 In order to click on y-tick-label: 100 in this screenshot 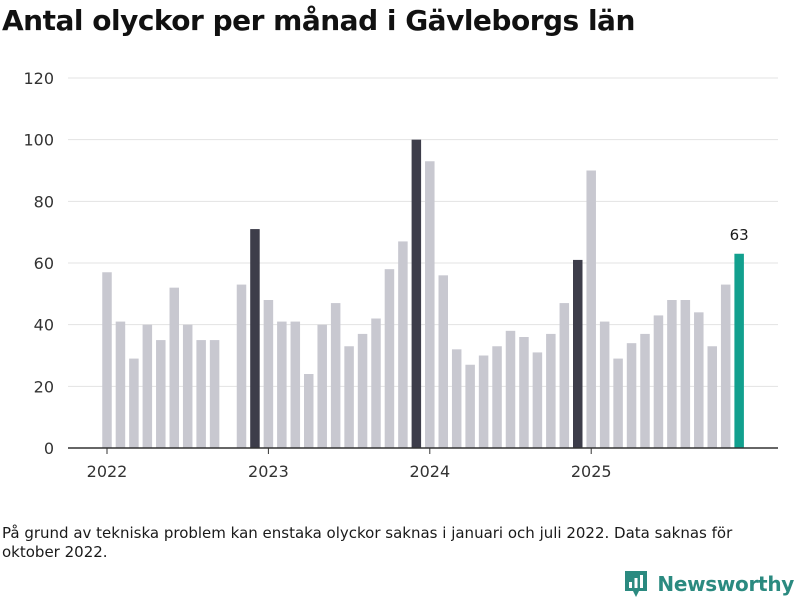, I will do `click(38, 140)`.